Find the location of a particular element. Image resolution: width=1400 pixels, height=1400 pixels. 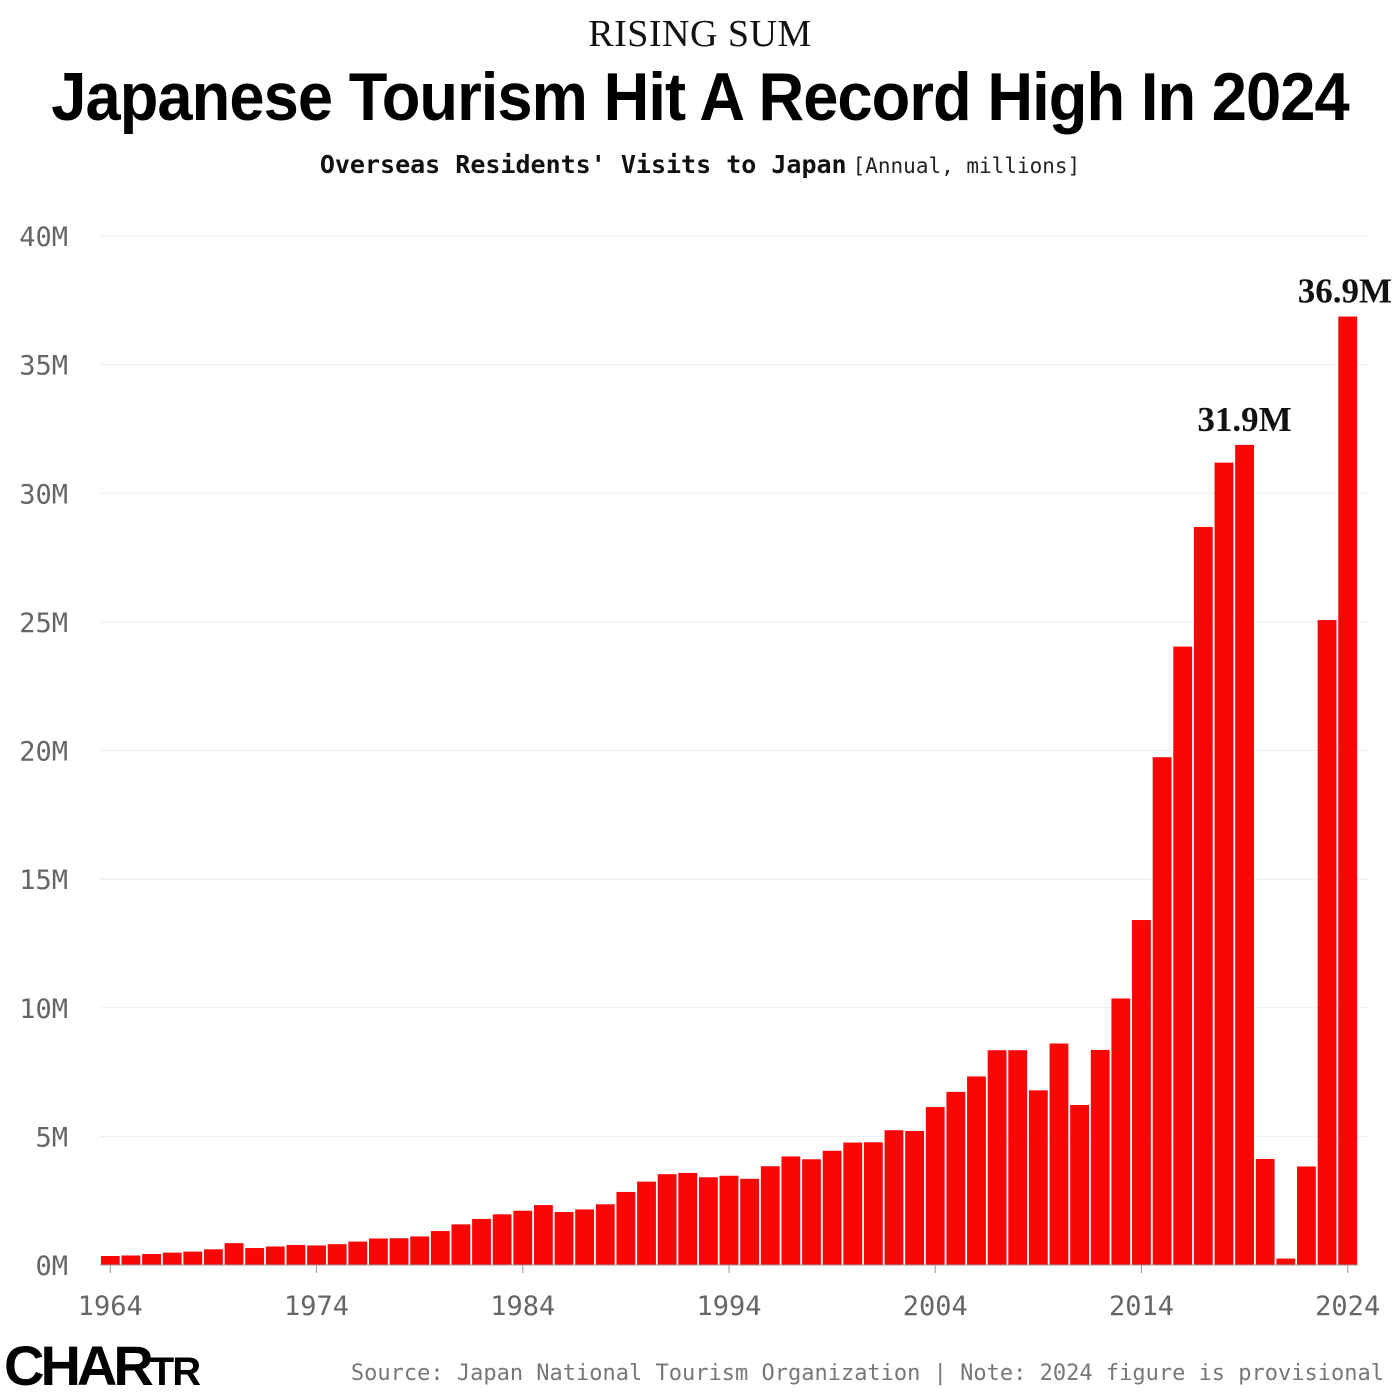

chartr-logo: CHARTR is located at coordinates (102, 1369).